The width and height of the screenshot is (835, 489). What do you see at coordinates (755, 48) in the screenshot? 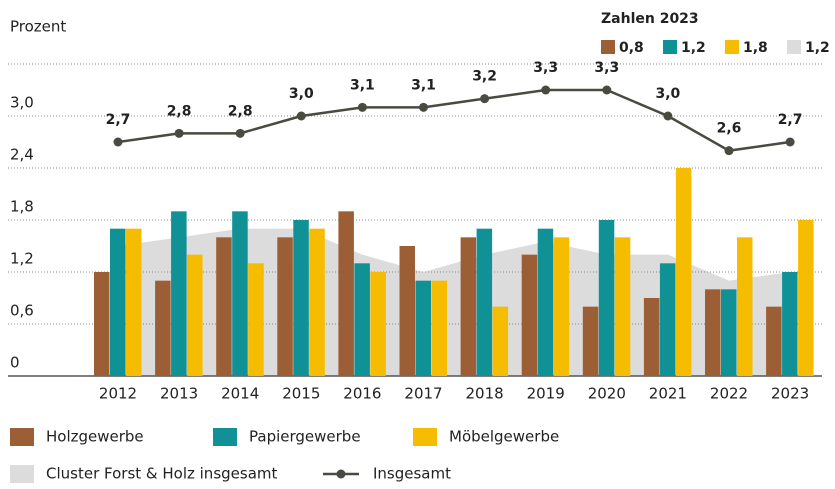
I see `legend-value: 1,8` at bounding box center [755, 48].